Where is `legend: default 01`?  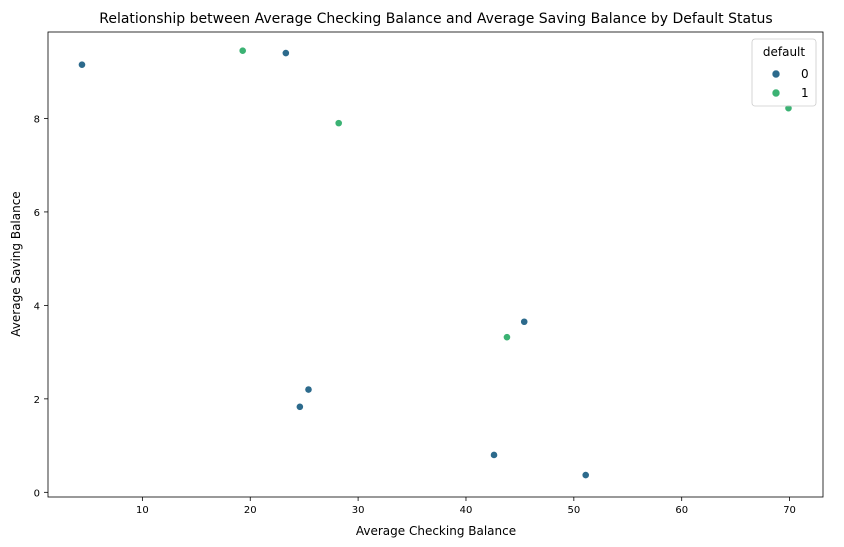
legend: default 01 is located at coordinates (784, 72).